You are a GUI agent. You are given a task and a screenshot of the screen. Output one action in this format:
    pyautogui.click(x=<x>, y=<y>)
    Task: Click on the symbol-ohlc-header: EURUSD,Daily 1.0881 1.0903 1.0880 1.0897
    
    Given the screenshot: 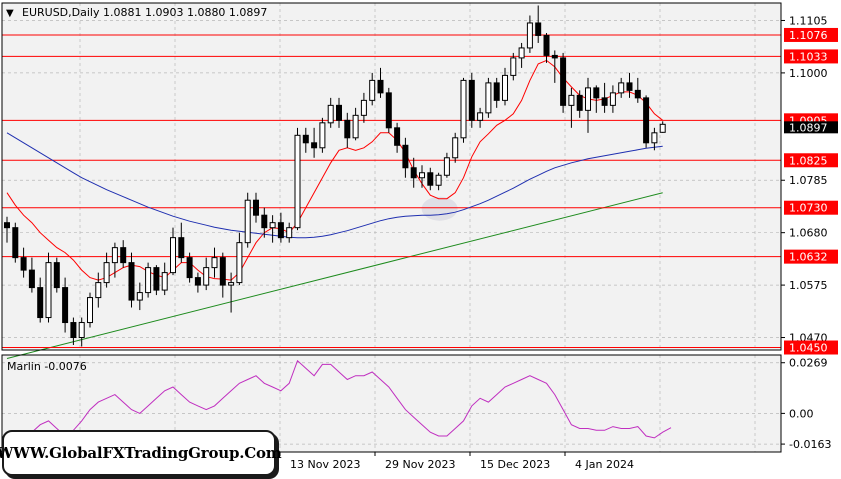 What is the action you would take?
    pyautogui.click(x=144, y=12)
    